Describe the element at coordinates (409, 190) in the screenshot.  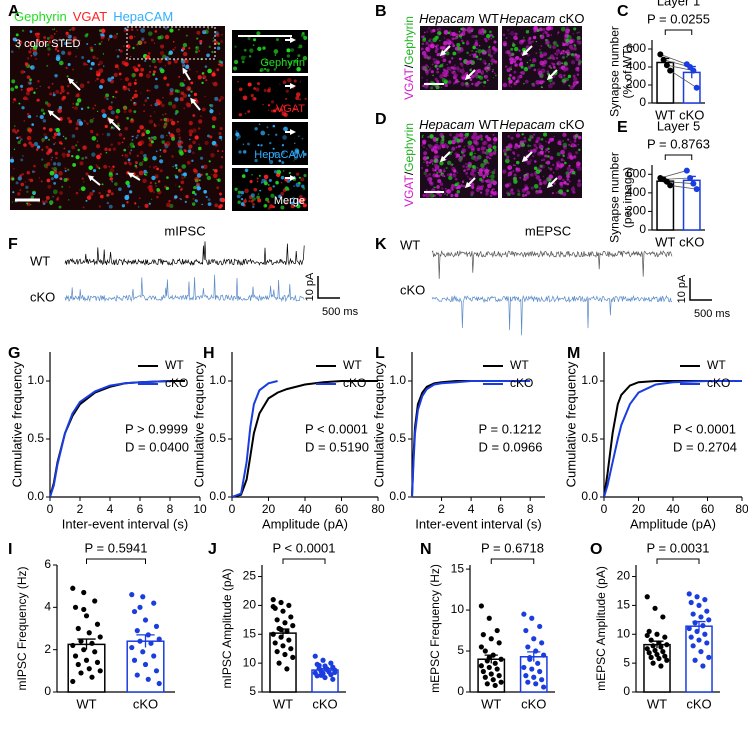
I see `row-label-part: VGAT` at that location.